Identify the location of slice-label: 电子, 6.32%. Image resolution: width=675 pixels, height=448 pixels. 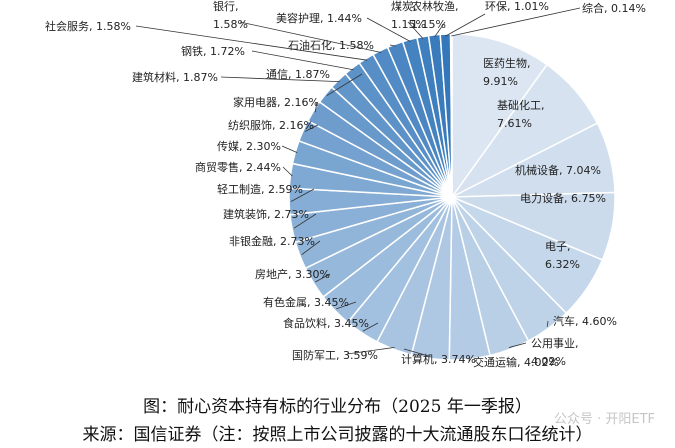
(562, 255).